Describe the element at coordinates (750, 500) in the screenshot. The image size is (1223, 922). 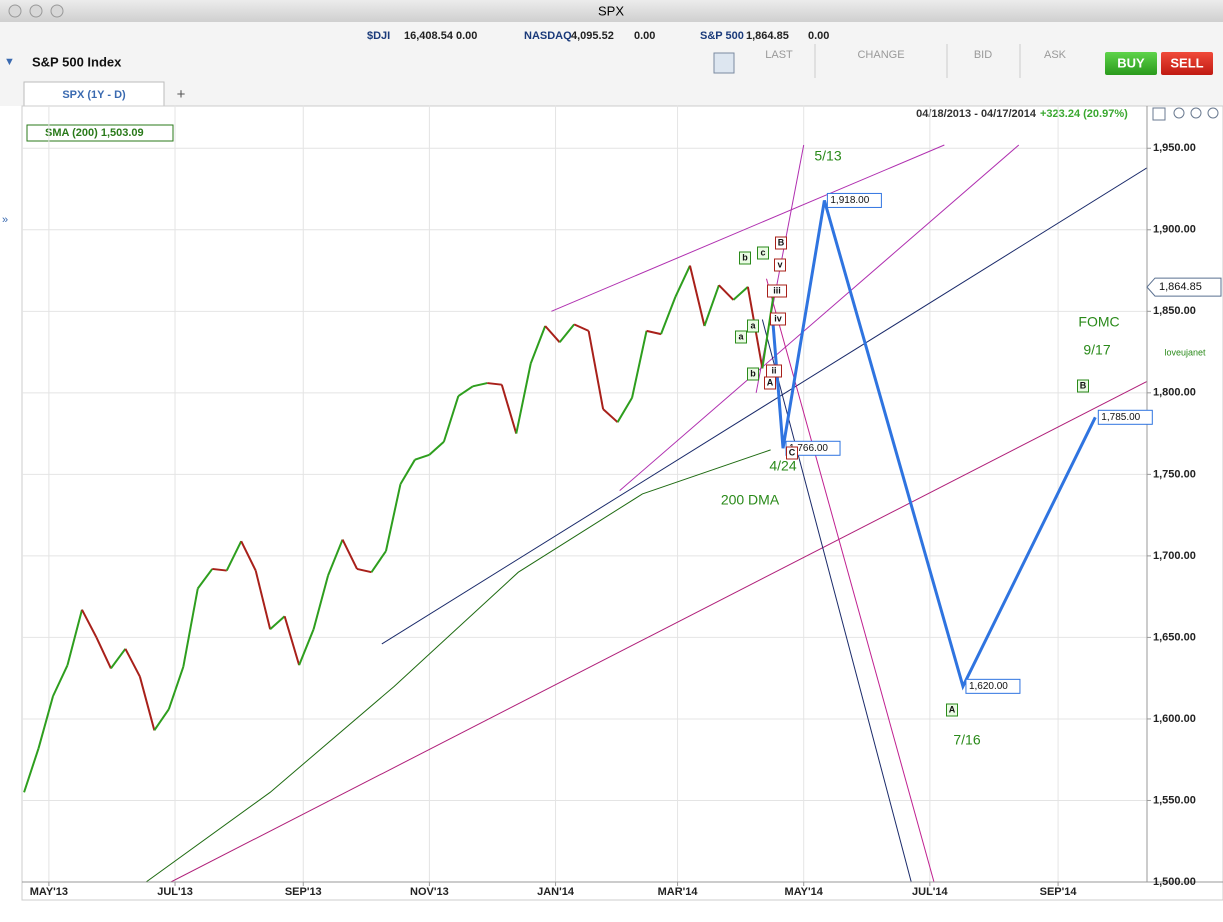
I see `annotation: 200 DMA` at that location.